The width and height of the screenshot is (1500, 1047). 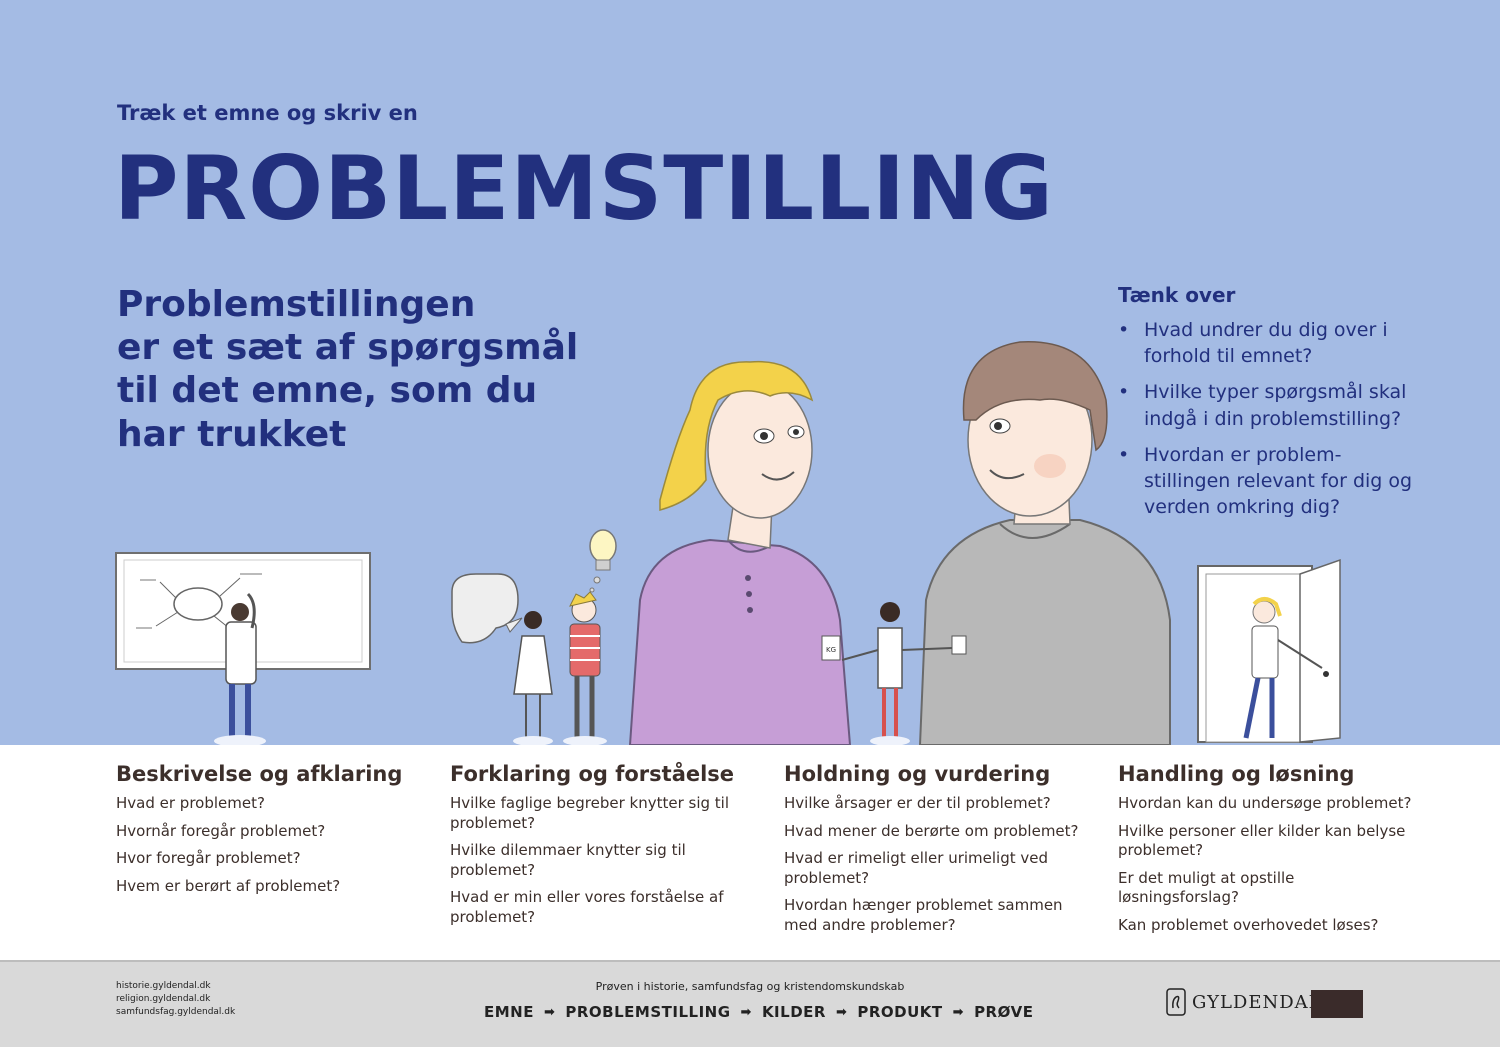 What do you see at coordinates (894, 673) in the screenshot?
I see `teacher-illustration: KG` at bounding box center [894, 673].